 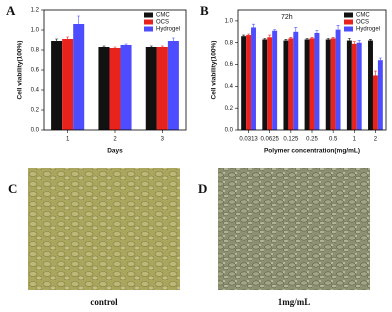 I want to click on plot-frame, so click(x=115, y=70).